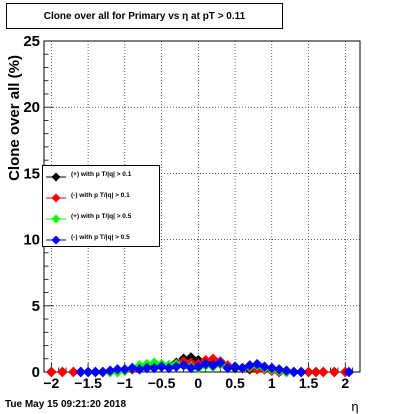 Image resolution: width=400 pixels, height=414 pixels. Describe the element at coordinates (31, 240) in the screenshot. I see `y-tick-label: 10` at that location.